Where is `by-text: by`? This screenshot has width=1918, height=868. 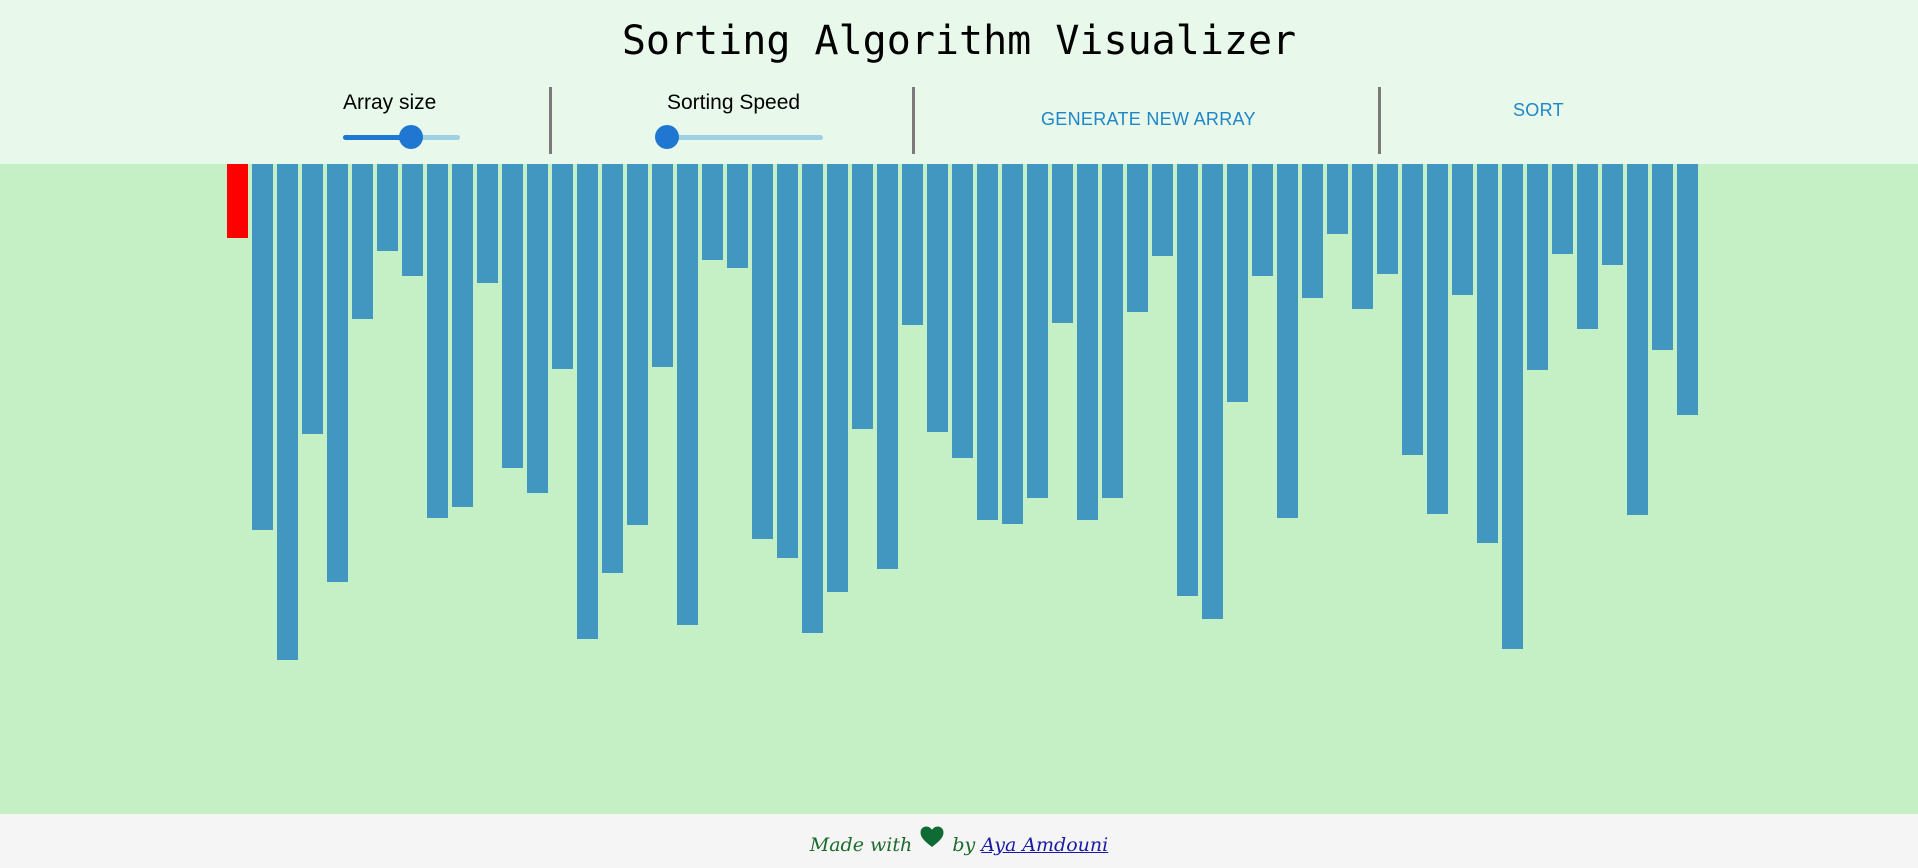
by-text: by is located at coordinates (964, 845).